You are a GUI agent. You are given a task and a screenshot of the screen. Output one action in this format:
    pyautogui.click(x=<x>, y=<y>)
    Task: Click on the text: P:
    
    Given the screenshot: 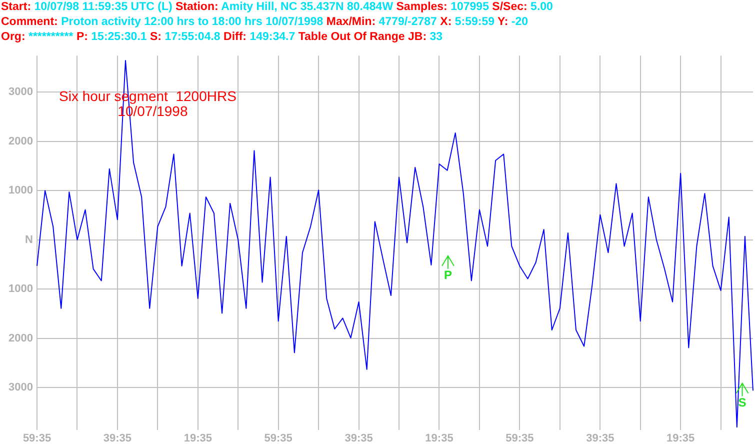 What is the action you would take?
    pyautogui.click(x=82, y=37)
    